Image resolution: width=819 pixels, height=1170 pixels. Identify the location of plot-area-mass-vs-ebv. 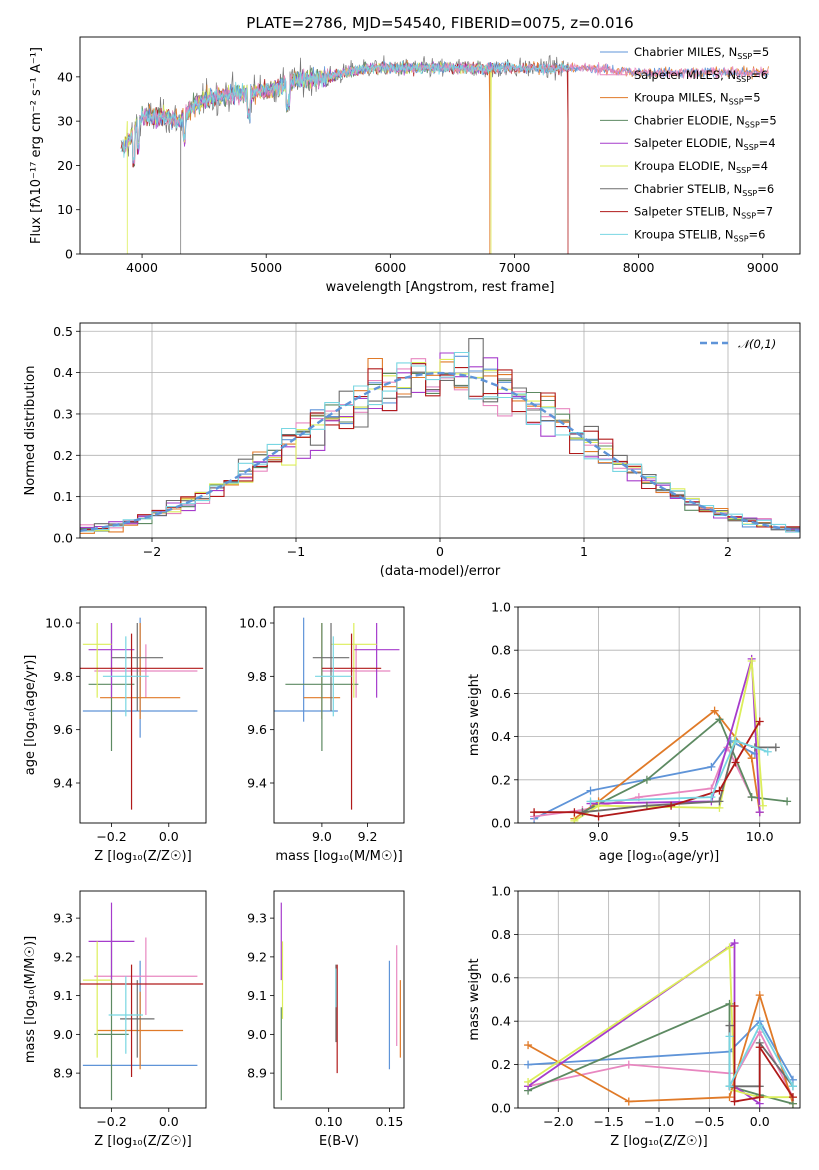
(340, 1001).